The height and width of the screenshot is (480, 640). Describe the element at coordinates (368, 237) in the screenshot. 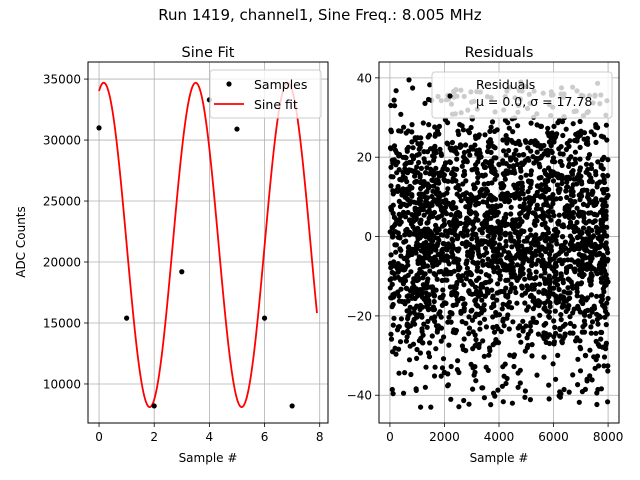

I see `y-tick-label: 0` at that location.